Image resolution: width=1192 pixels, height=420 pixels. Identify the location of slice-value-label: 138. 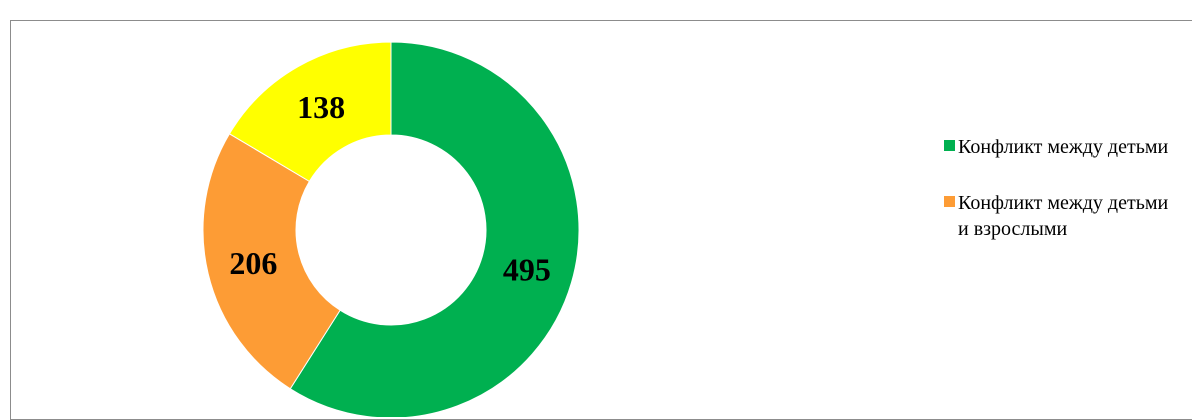
(321, 107).